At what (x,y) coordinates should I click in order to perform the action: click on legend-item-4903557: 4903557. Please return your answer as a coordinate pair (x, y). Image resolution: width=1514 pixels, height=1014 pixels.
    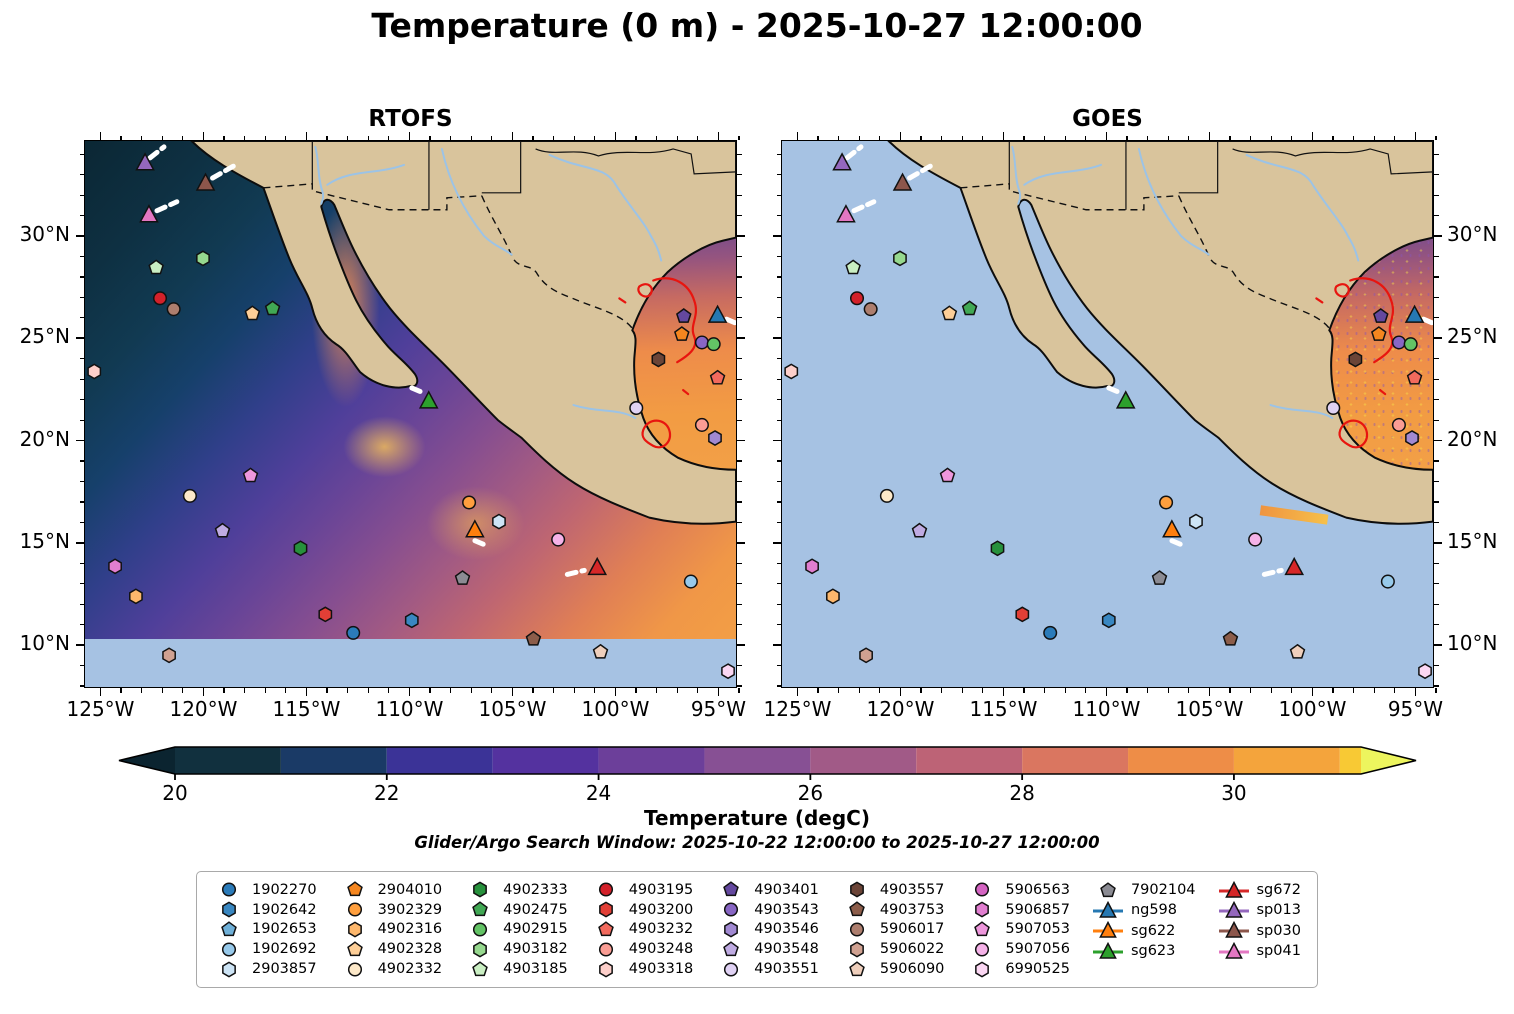
    Looking at the image, I should click on (892, 890).